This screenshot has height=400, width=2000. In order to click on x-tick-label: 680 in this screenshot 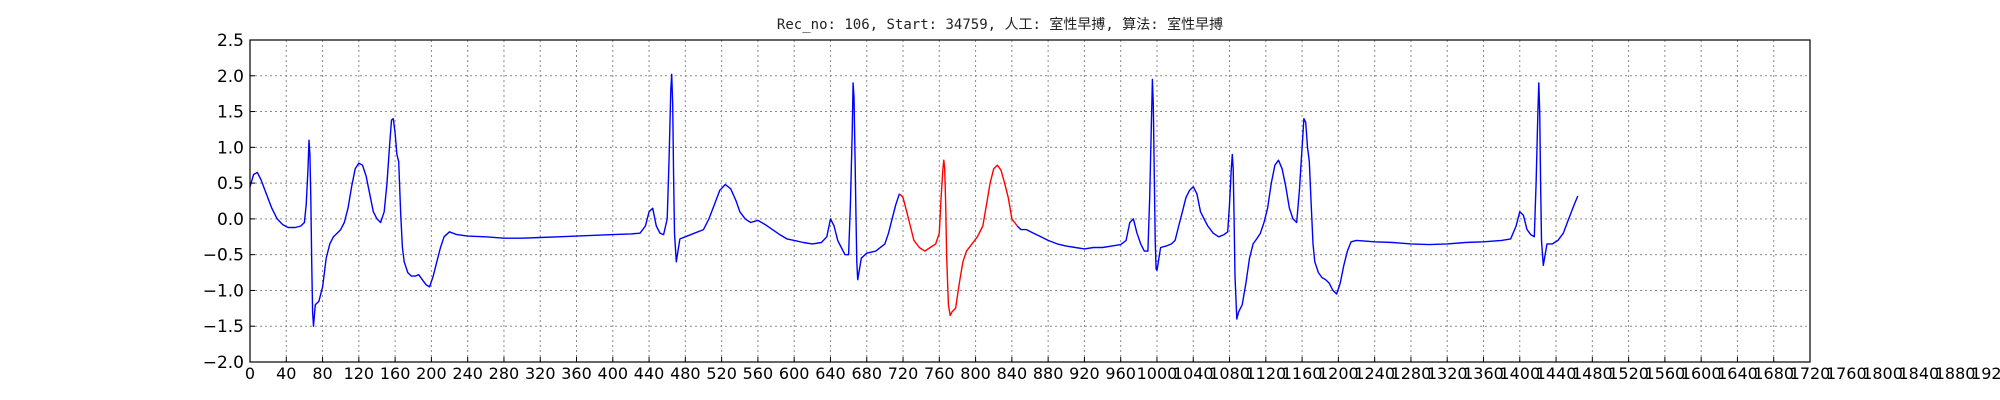, I will do `click(866, 373)`.